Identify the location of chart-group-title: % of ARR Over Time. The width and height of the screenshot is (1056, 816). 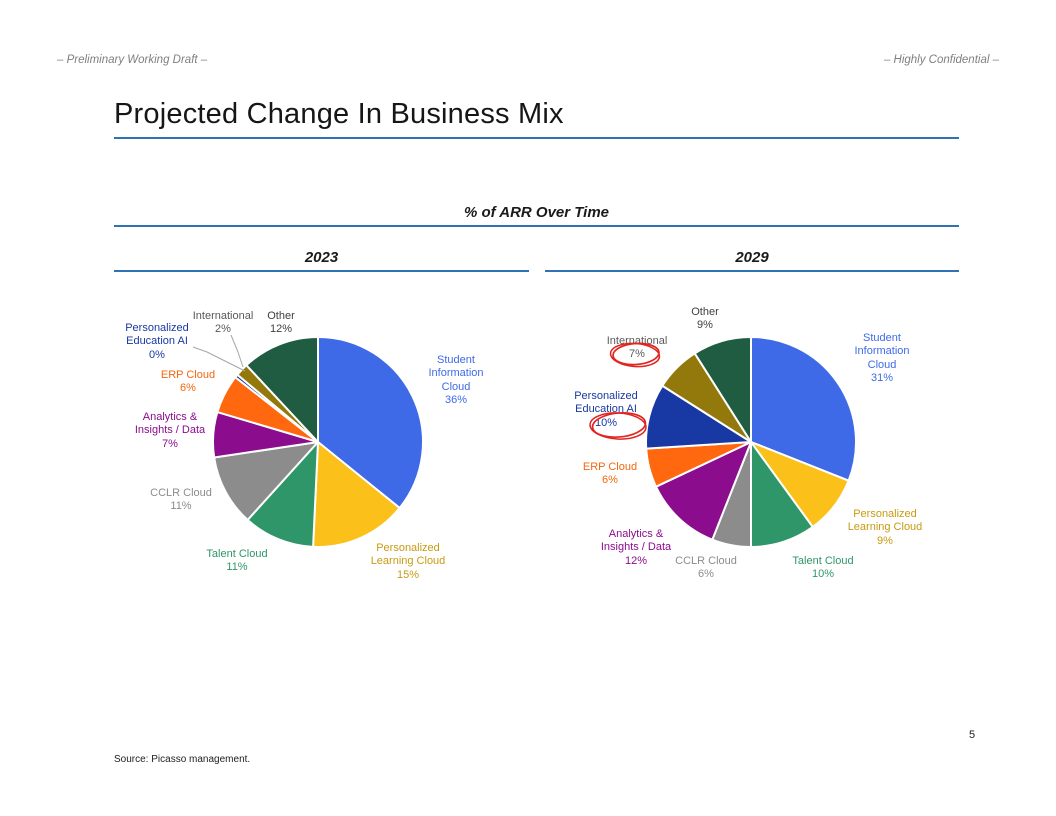
(536, 212).